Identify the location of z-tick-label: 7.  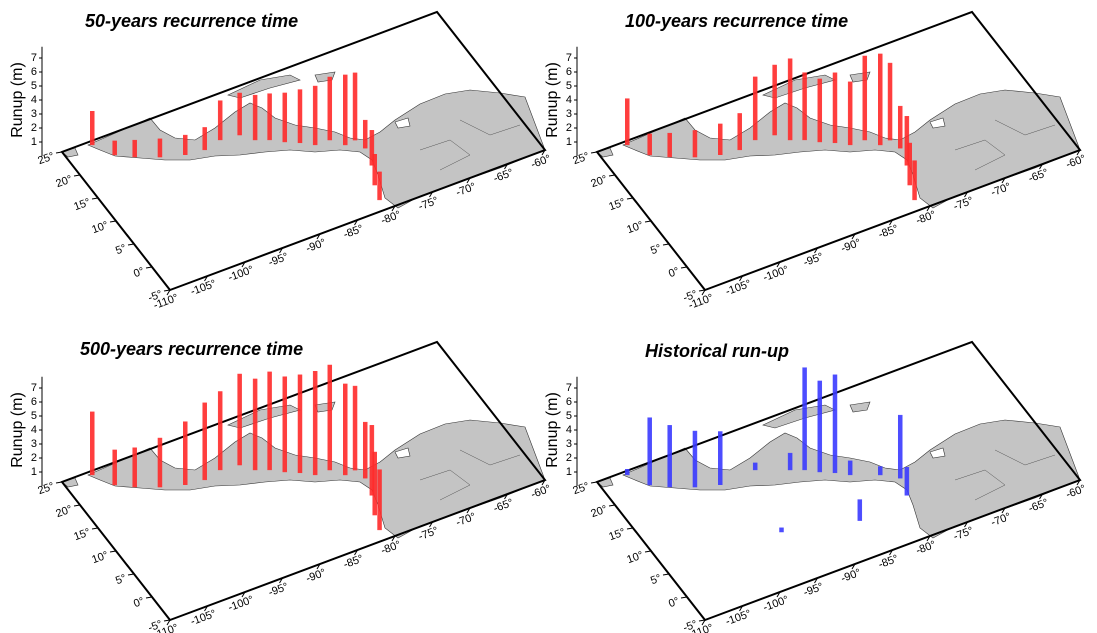
(34, 58).